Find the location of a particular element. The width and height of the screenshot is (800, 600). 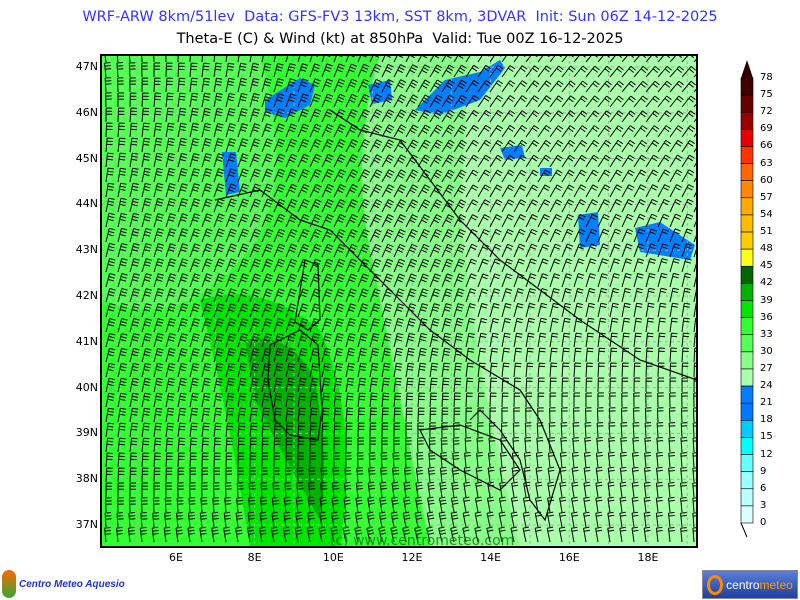

colorbar-band is located at coordinates (747, 274).